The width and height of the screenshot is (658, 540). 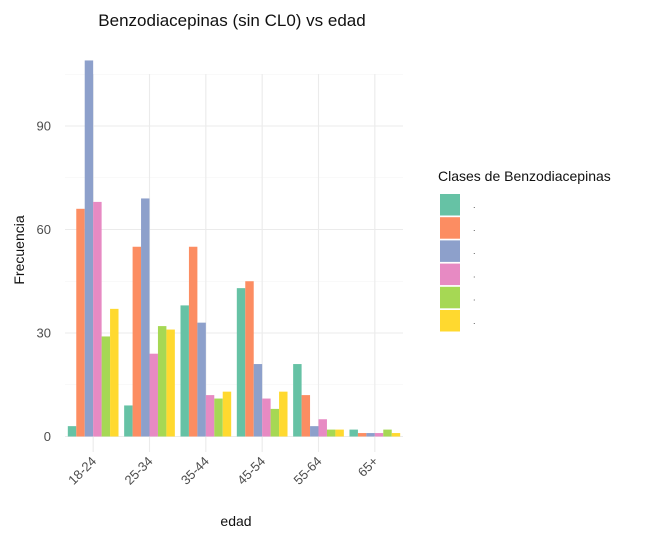 What do you see at coordinates (223, 471) in the screenshot?
I see `x-axis-ticks: 18-24 25-34 35-44 45-54 55-64 65+` at bounding box center [223, 471].